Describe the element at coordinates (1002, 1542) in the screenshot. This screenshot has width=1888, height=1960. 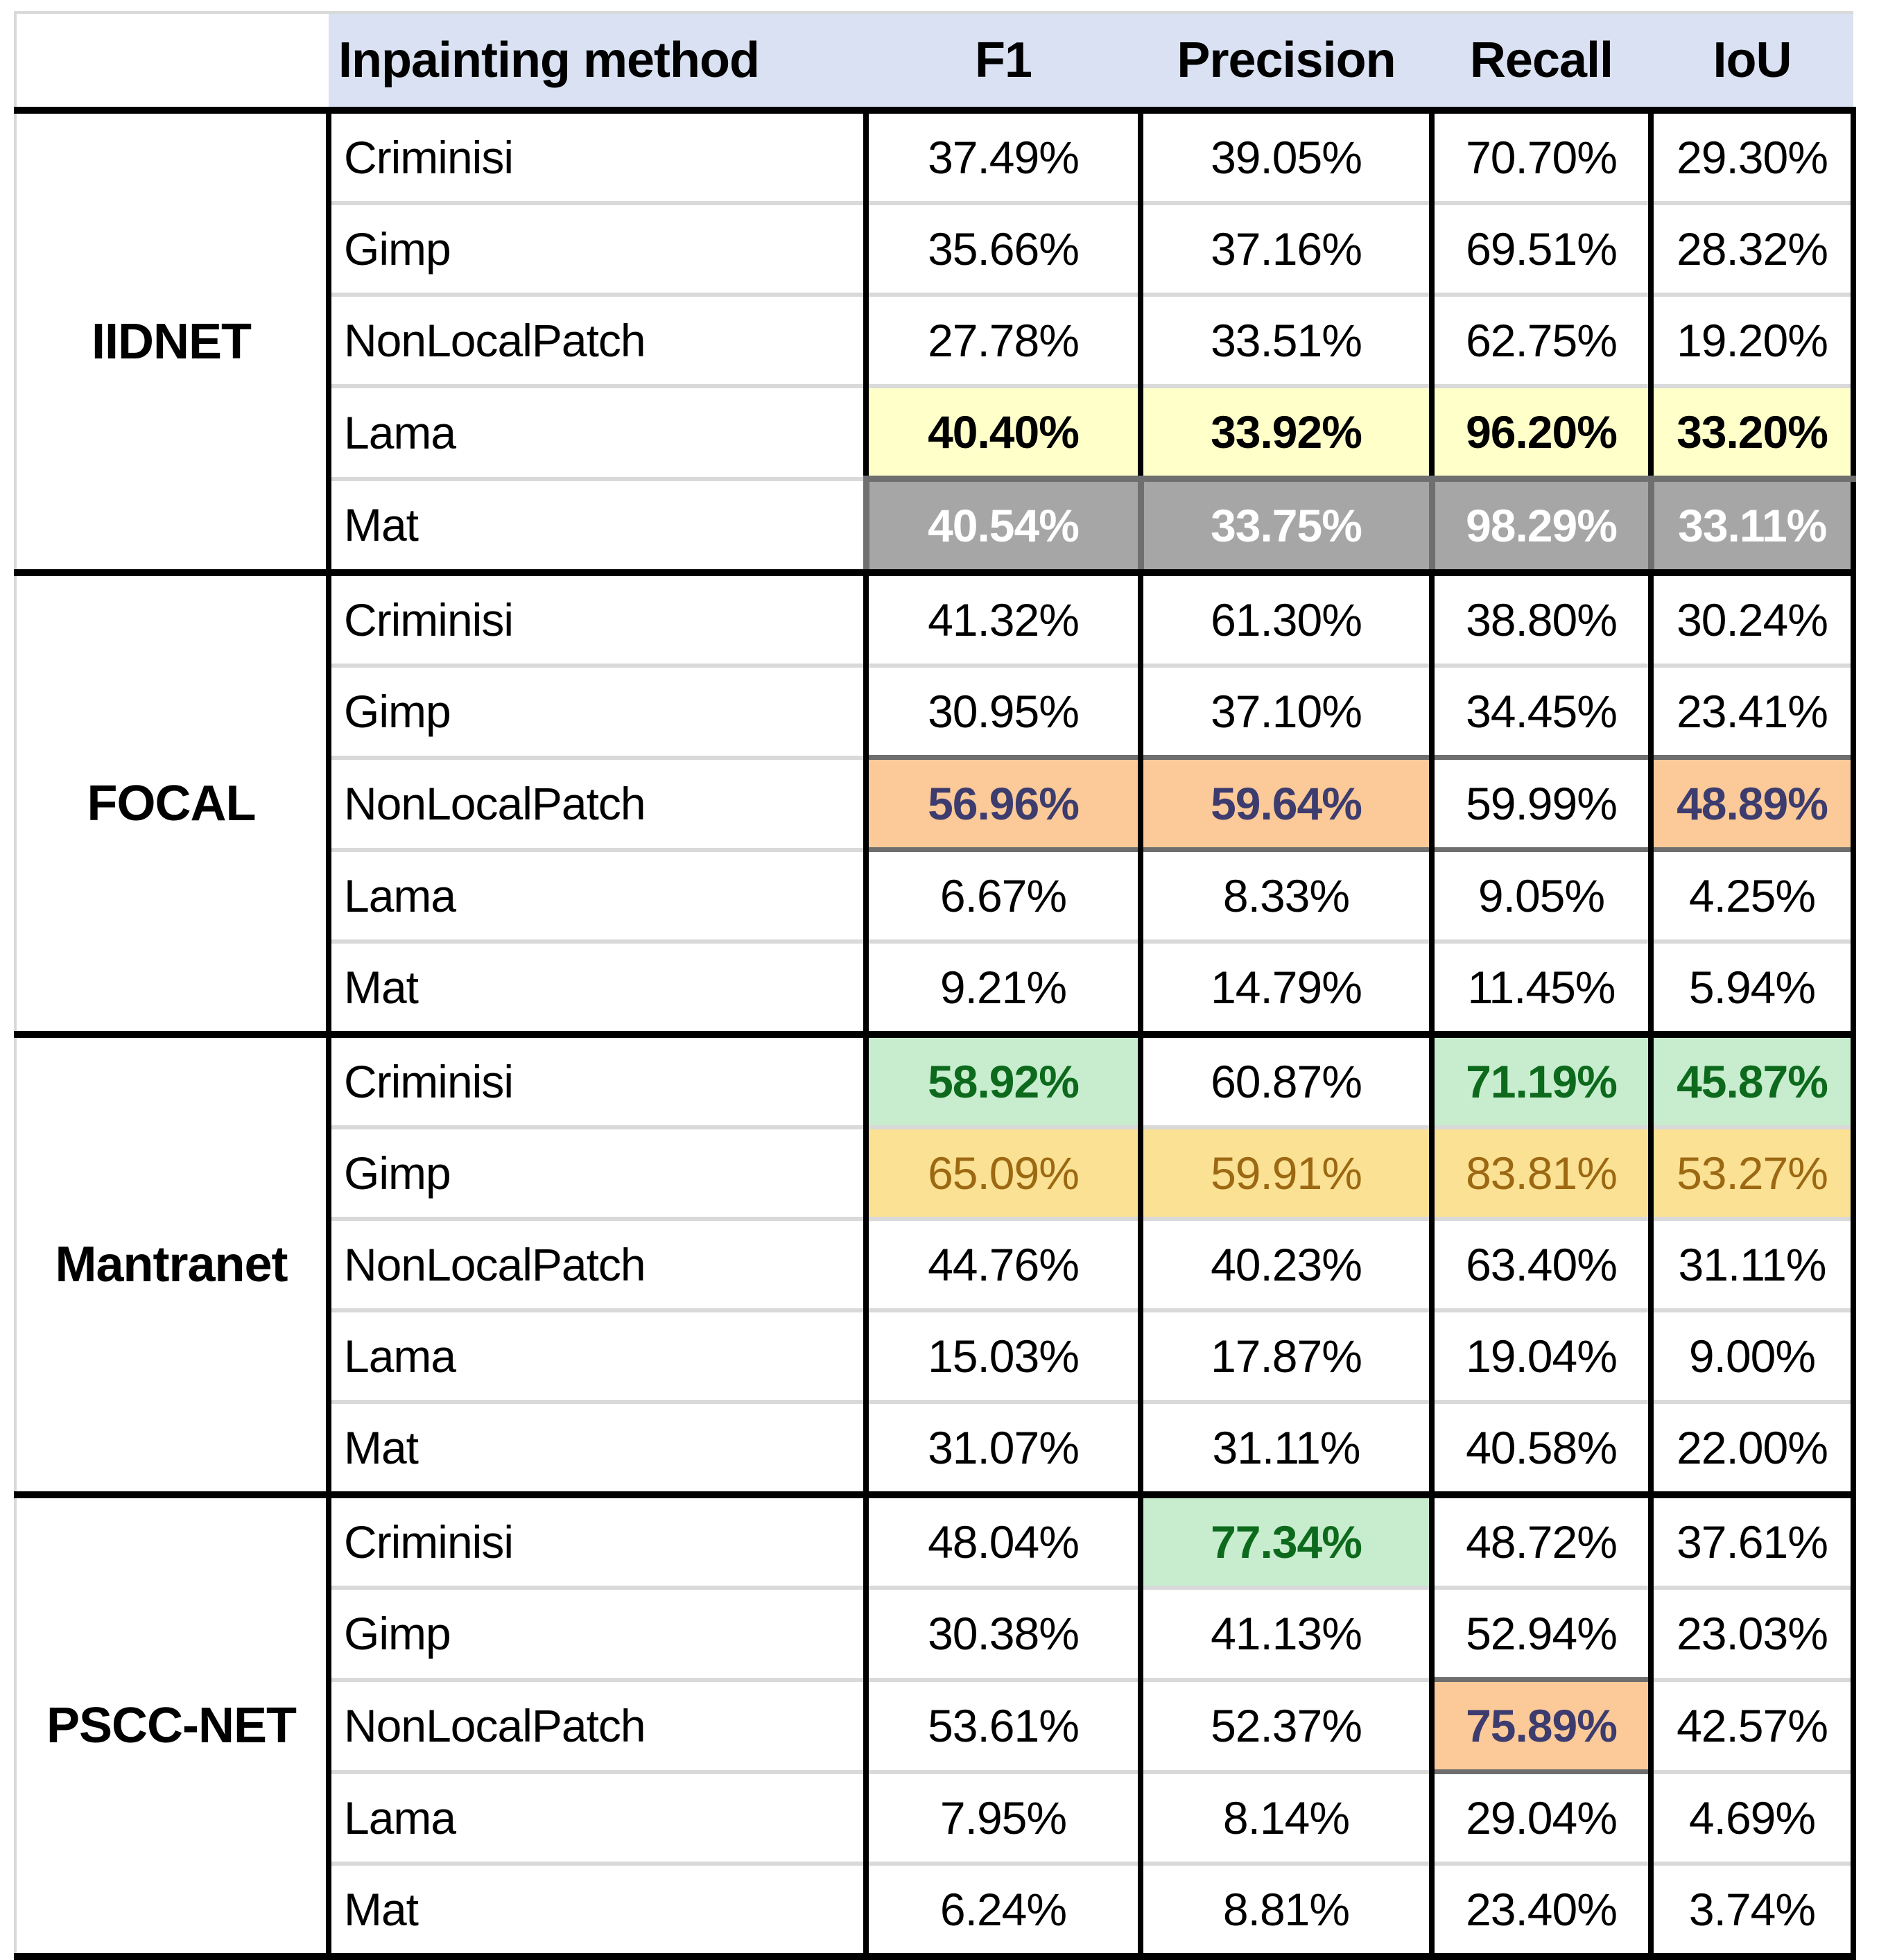
I see `f1-cell: 48.04%` at that location.